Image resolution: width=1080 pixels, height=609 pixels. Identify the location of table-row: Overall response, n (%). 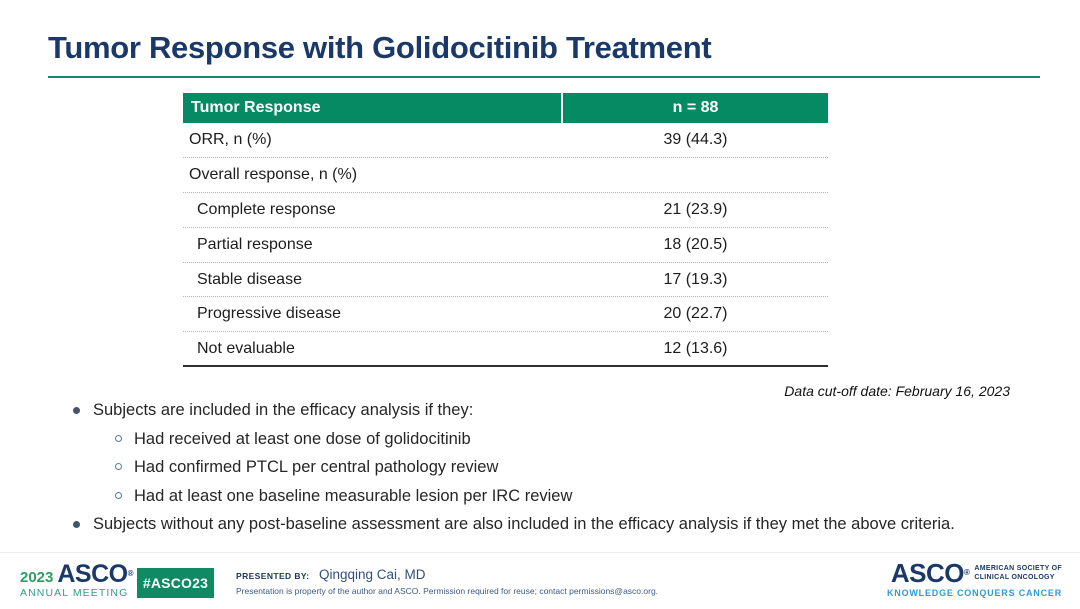
(505, 175).